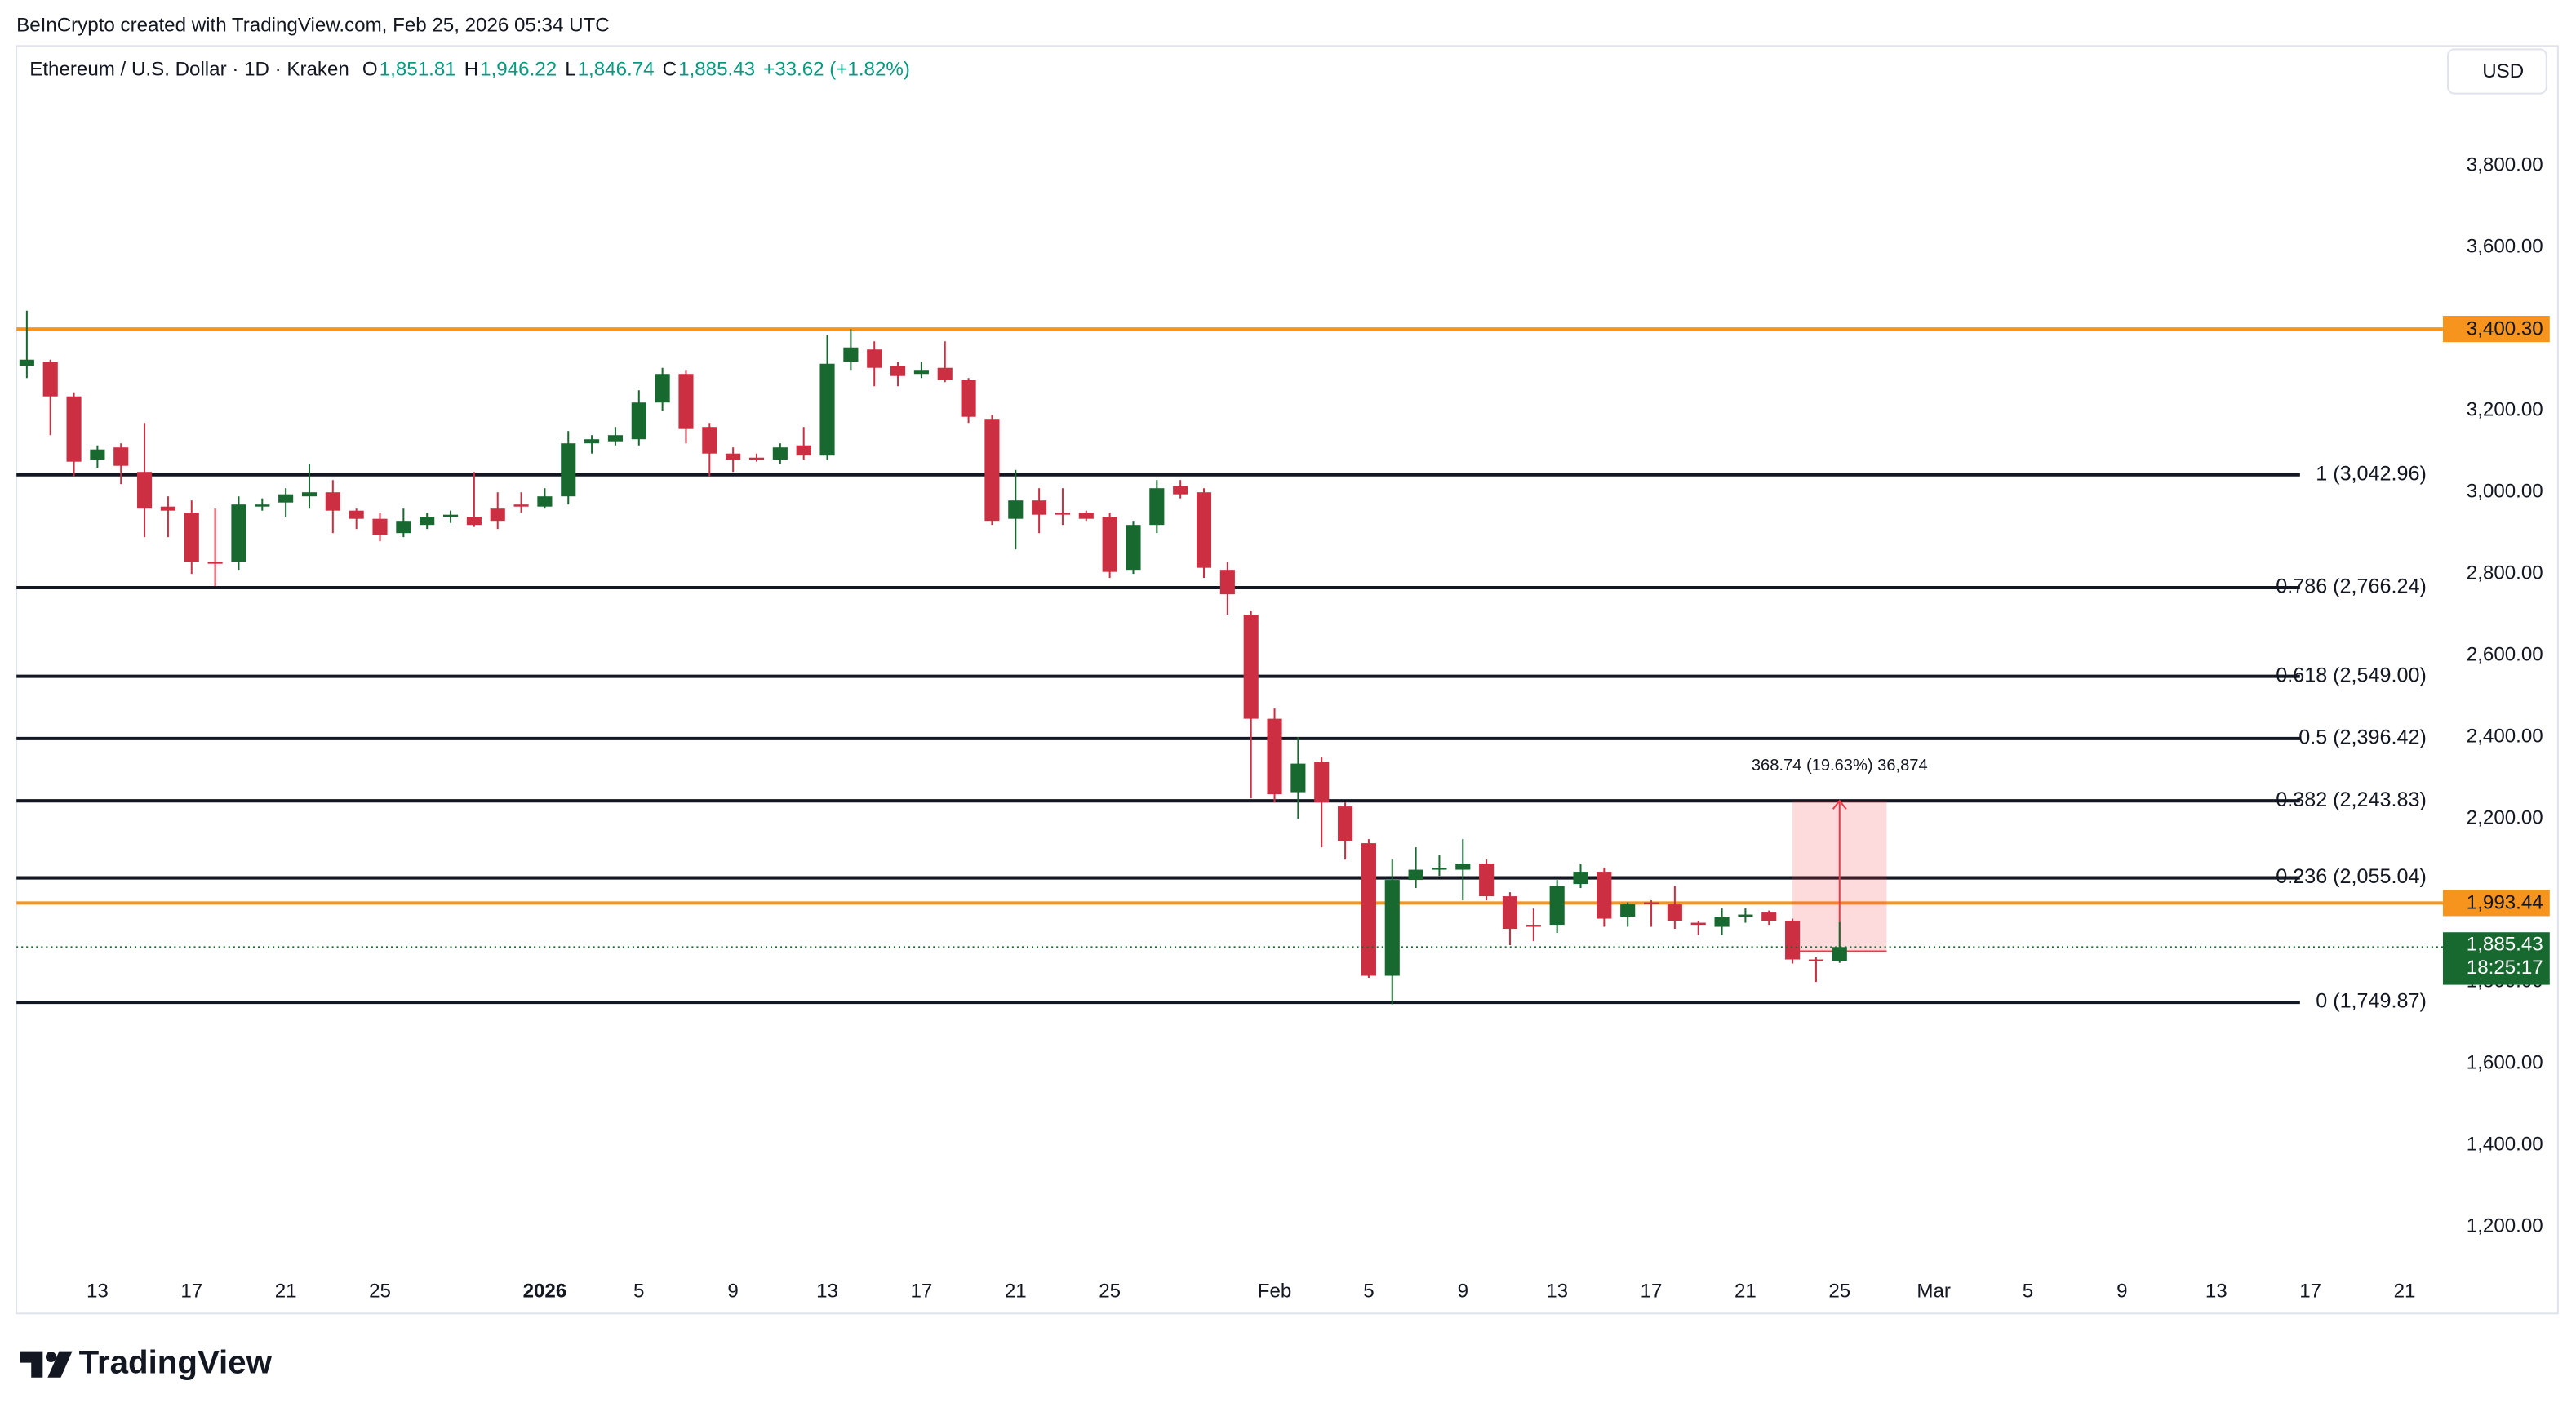 Image resolution: width=2576 pixels, height=1412 pixels. What do you see at coordinates (189, 70) in the screenshot?
I see `legend-symbol: Ethereum / U.S. Dollar · 1D · Kraken` at bounding box center [189, 70].